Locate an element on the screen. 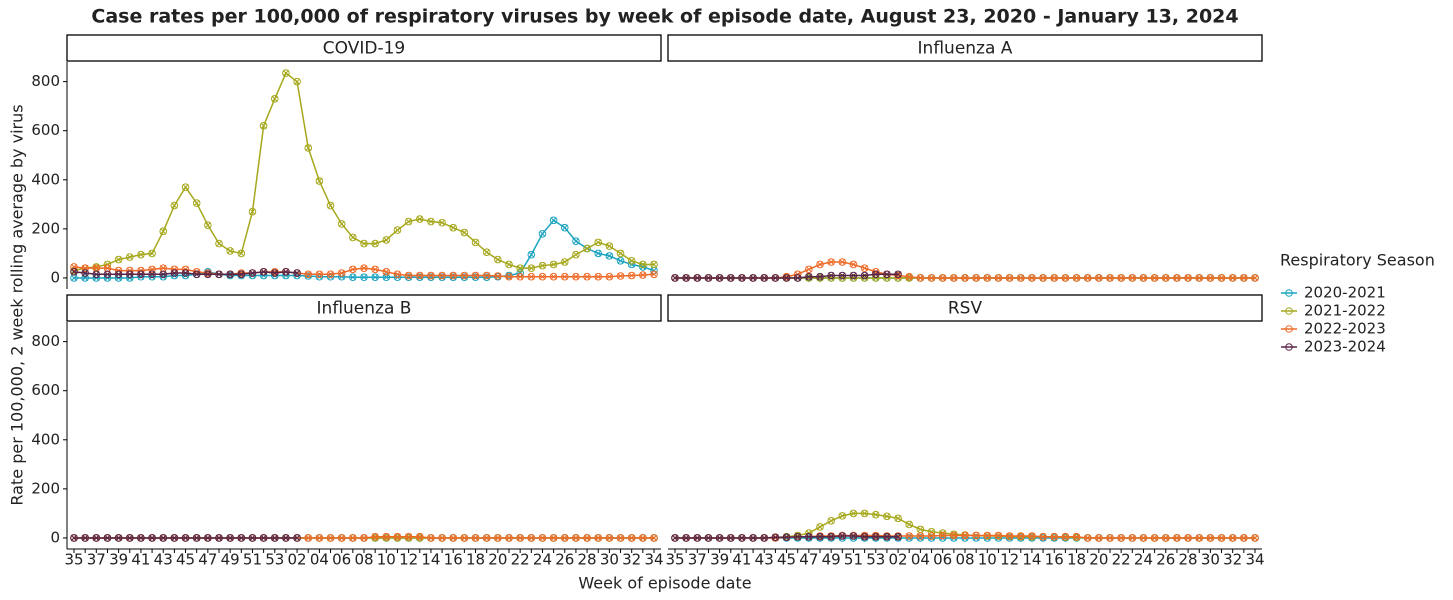 The image size is (1453, 600). x-tick-label: 08 is located at coordinates (363, 560).